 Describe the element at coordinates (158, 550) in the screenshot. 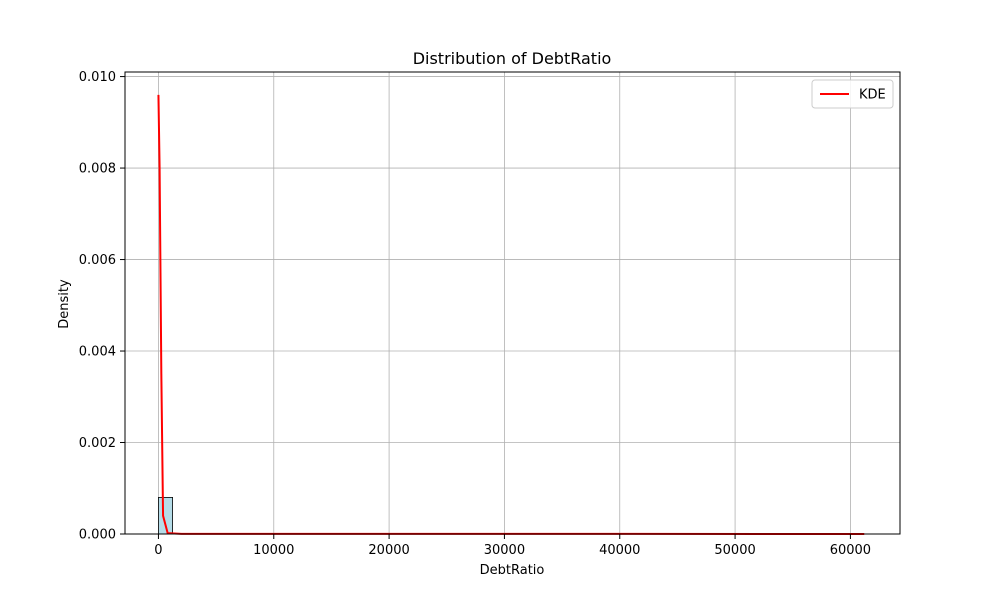

I see `x-tick-label: 0` at that location.